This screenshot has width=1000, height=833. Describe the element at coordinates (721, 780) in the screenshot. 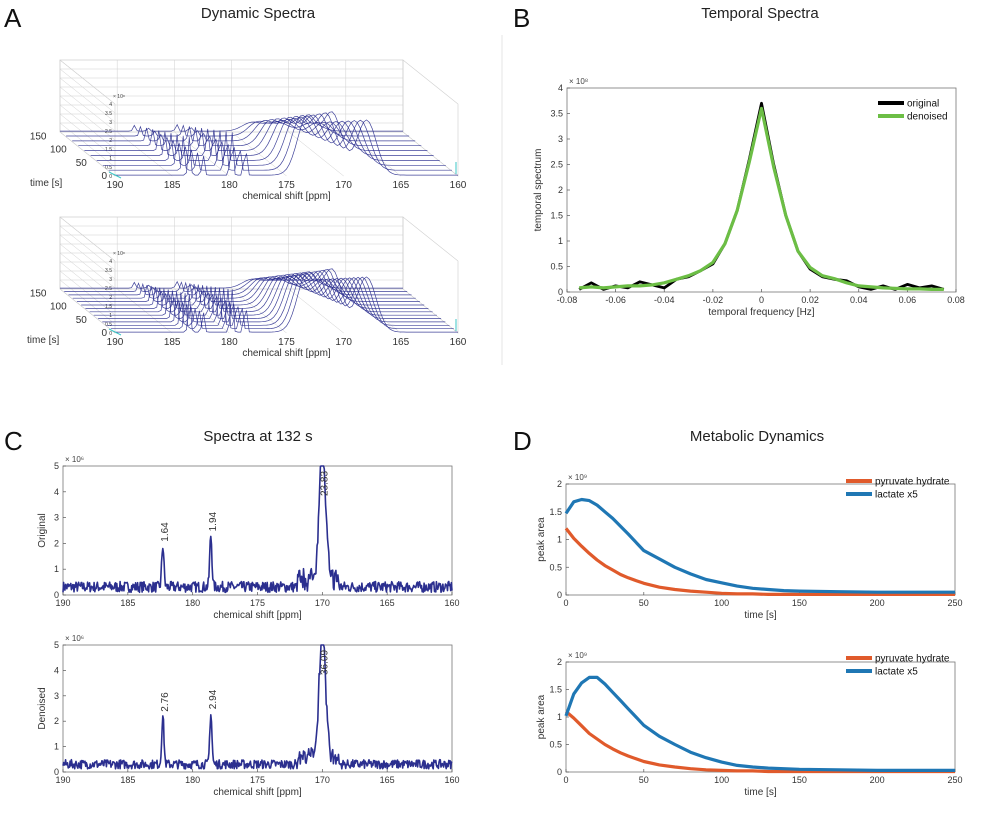

I see `x-tick-label: 100` at that location.